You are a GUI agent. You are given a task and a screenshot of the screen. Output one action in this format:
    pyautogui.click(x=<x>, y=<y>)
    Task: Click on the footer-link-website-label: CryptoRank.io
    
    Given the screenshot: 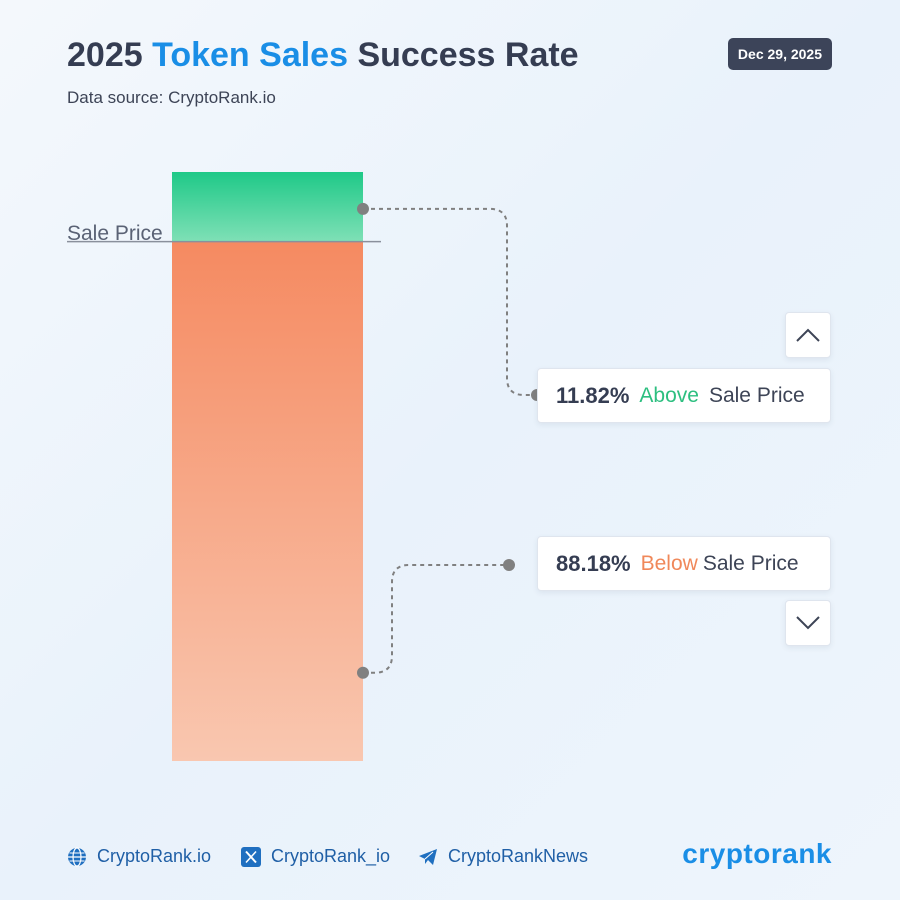 What is the action you would take?
    pyautogui.click(x=154, y=856)
    